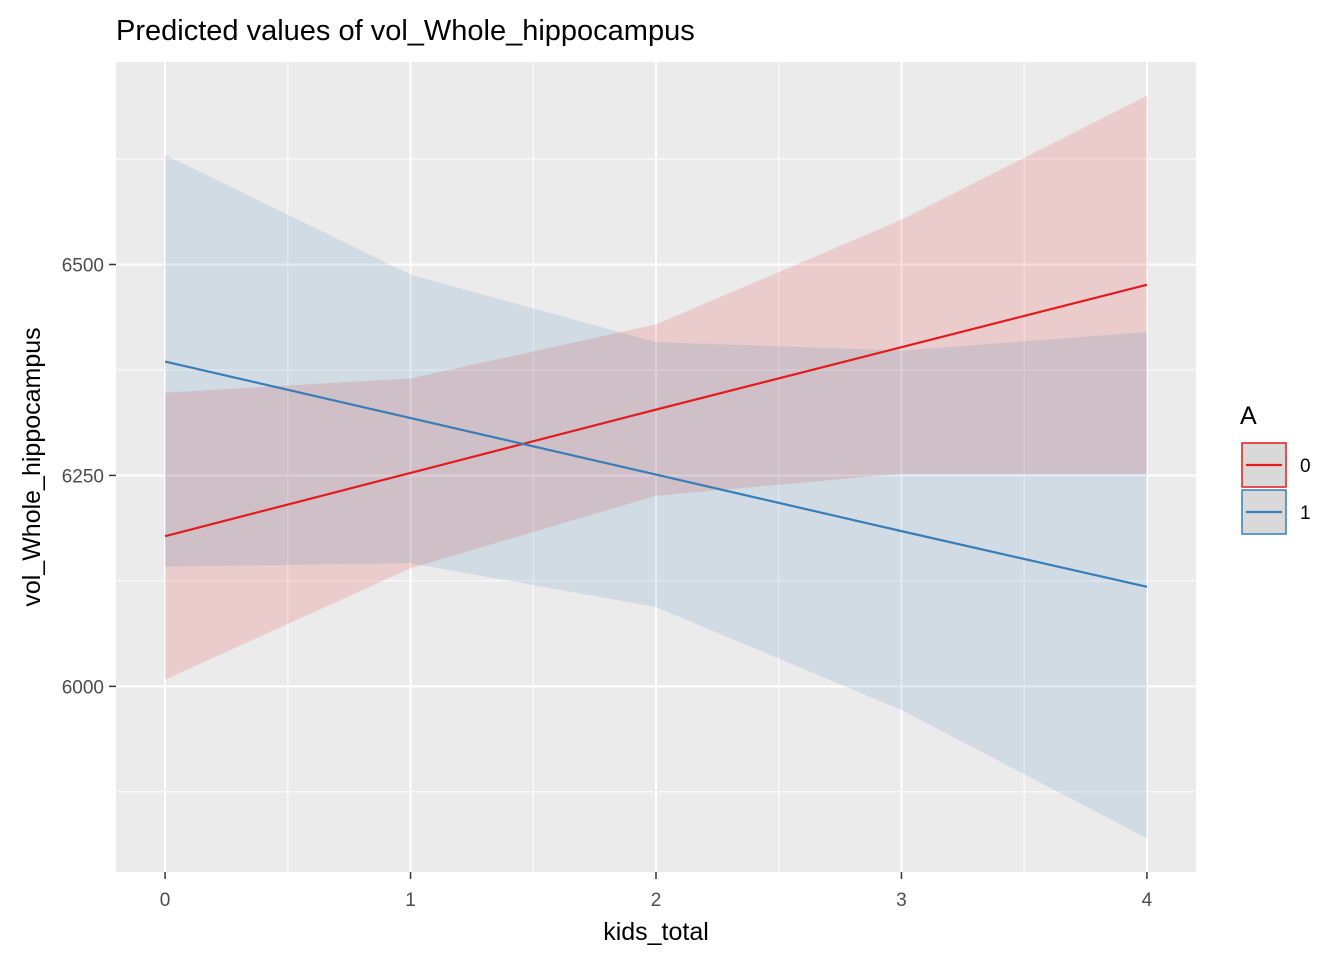 The width and height of the screenshot is (1344, 960). What do you see at coordinates (1305, 466) in the screenshot?
I see `legend-label-0: 0` at bounding box center [1305, 466].